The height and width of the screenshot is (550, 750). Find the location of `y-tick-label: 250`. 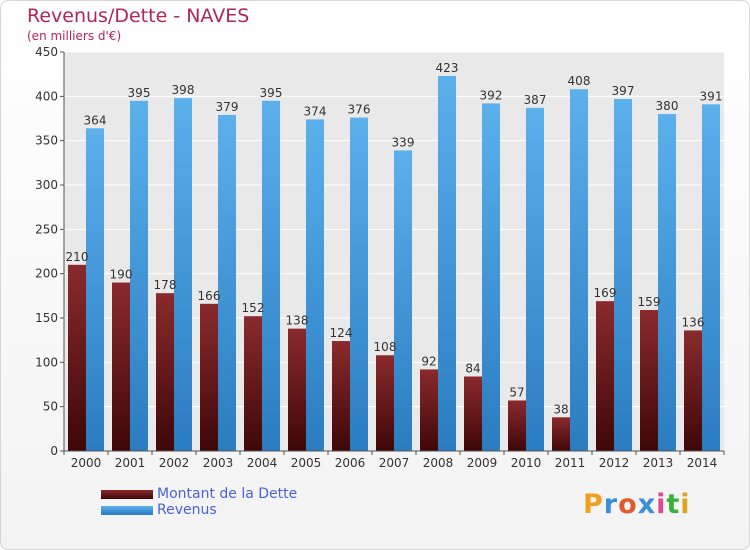

y-tick-label: 250 is located at coordinates (46, 229).